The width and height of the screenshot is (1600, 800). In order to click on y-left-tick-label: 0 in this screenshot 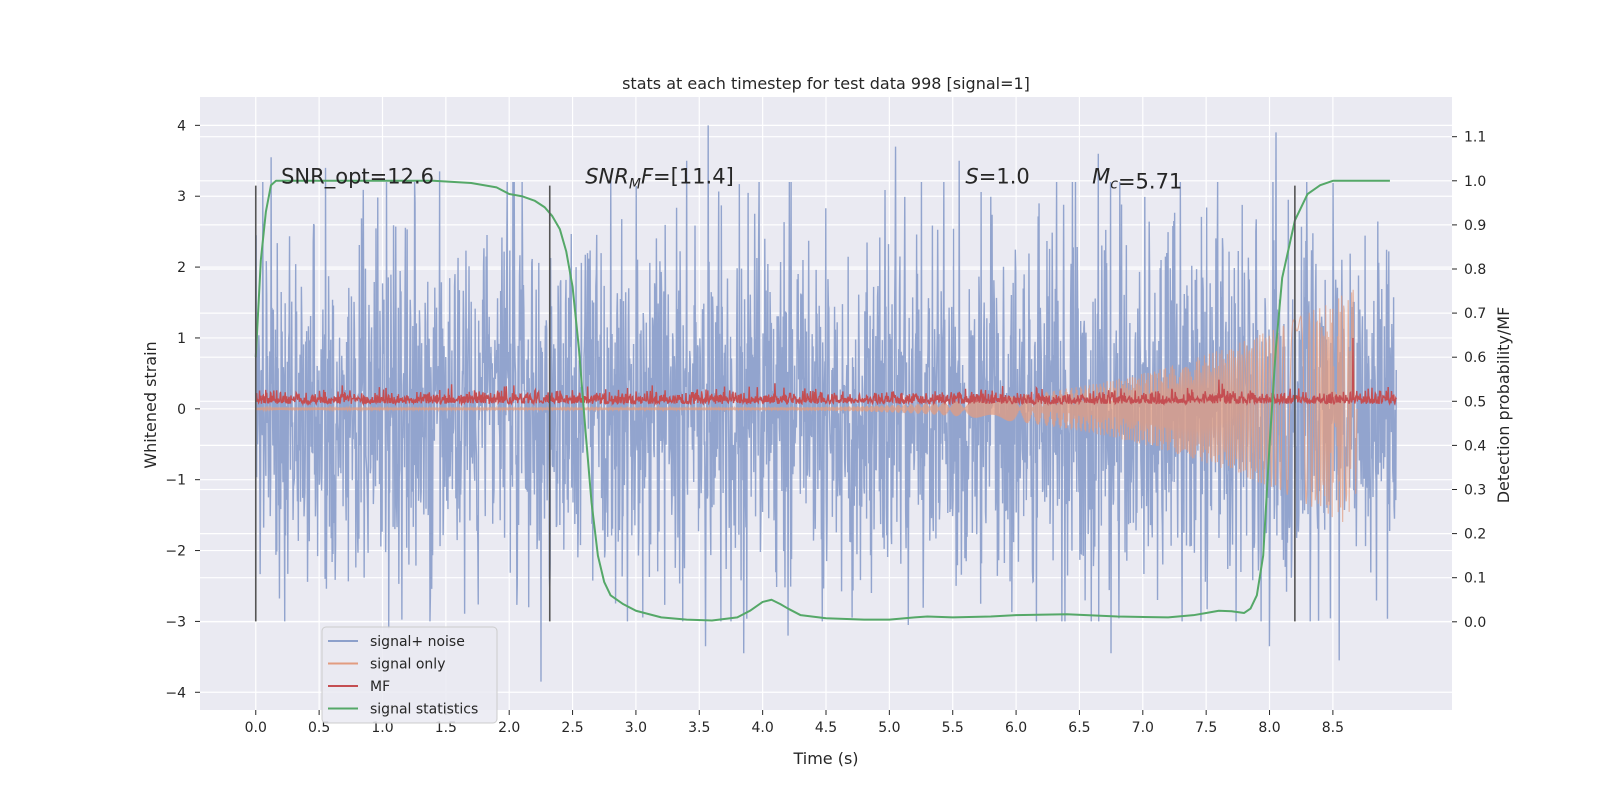, I will do `click(181, 410)`.